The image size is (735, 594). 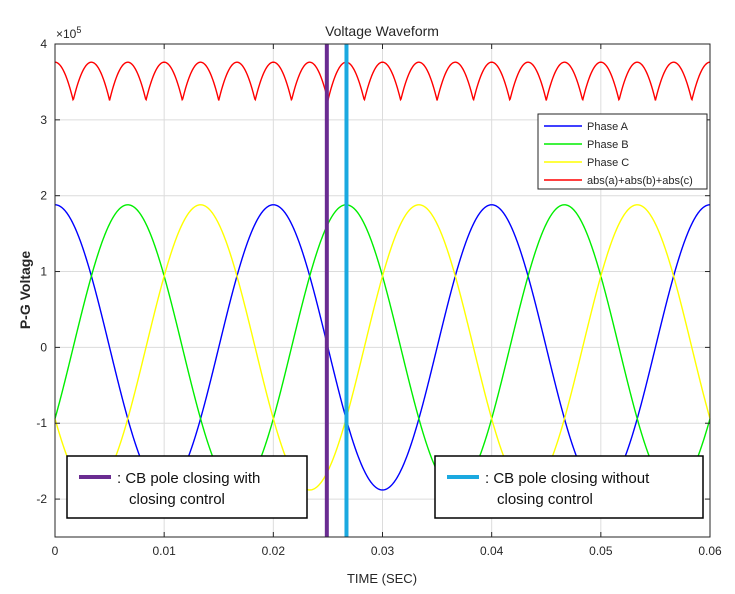 I want to click on x-tick-label: 0.05, so click(x=601, y=551).